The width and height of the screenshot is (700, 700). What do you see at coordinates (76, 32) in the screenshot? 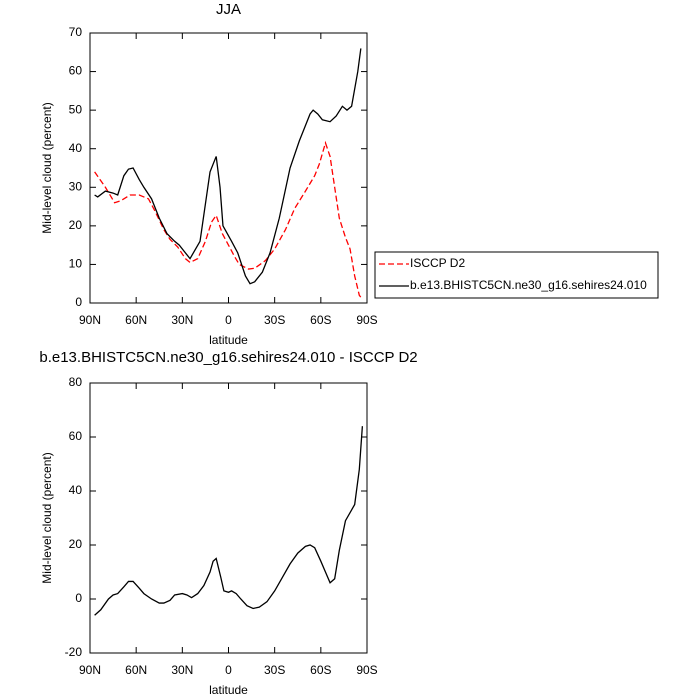
I see `y-tick-label: 70` at bounding box center [76, 32].